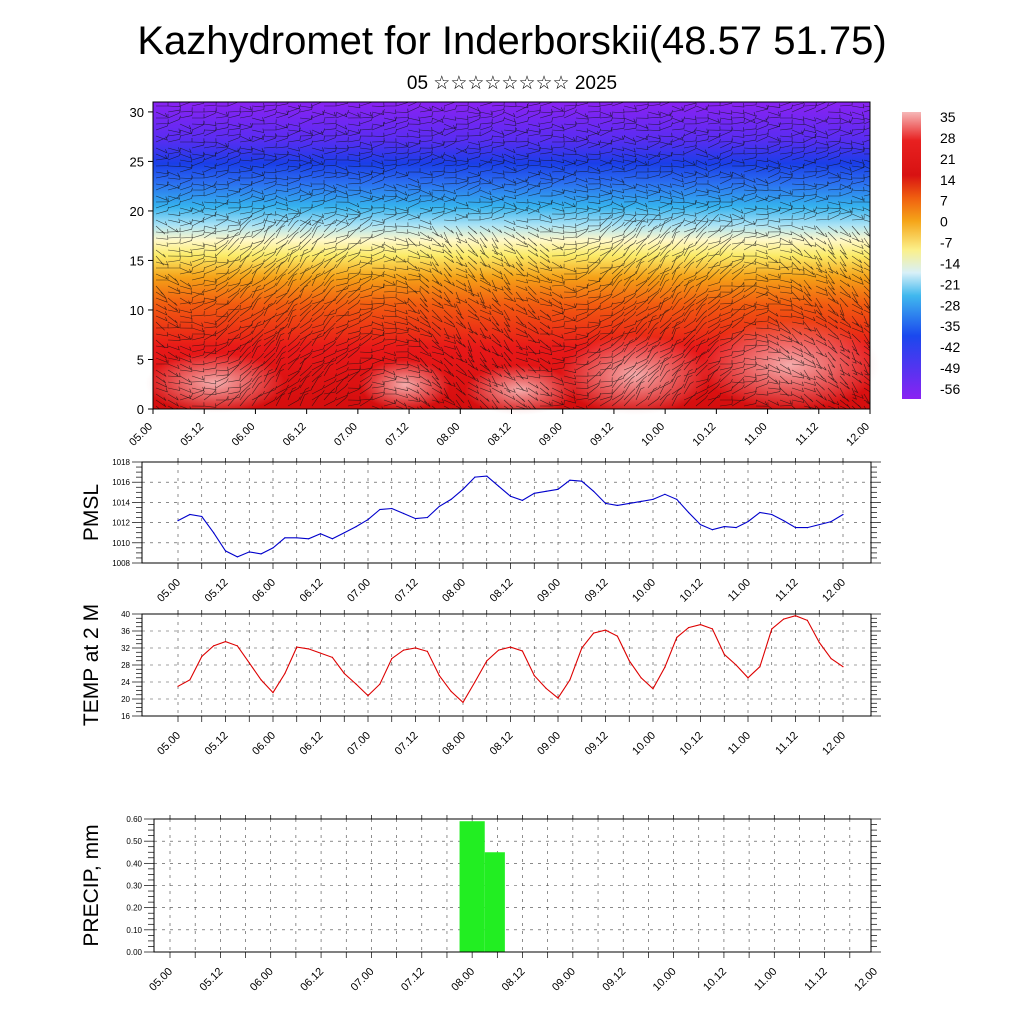  Describe the element at coordinates (448, 435) in the screenshot. I see `section-x-tick-label: 08.00` at that location.